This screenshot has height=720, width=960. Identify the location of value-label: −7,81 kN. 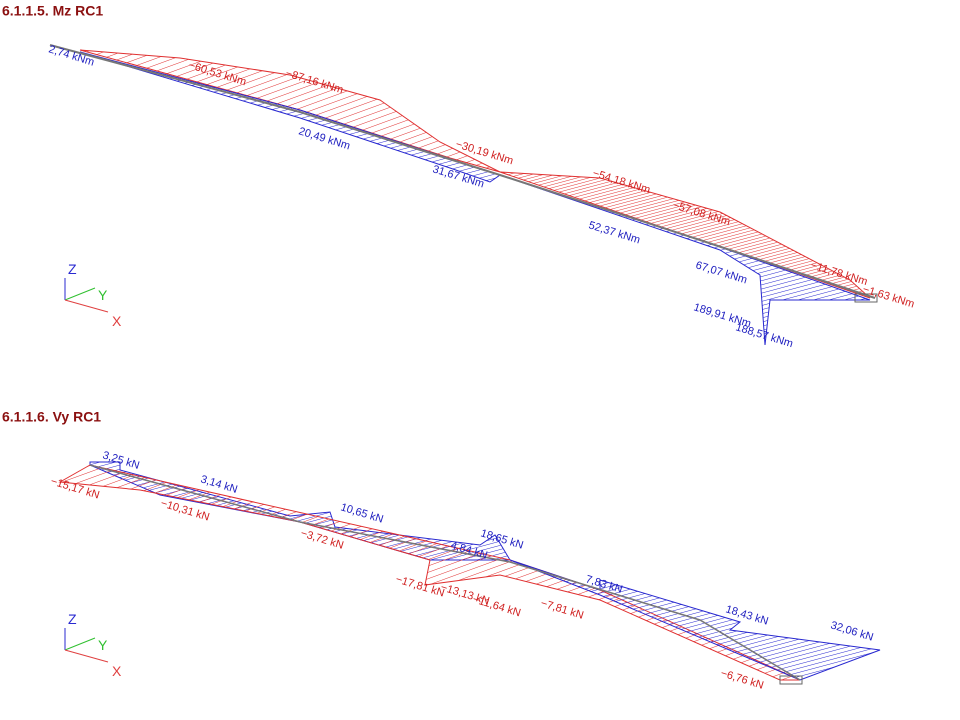
(562, 609).